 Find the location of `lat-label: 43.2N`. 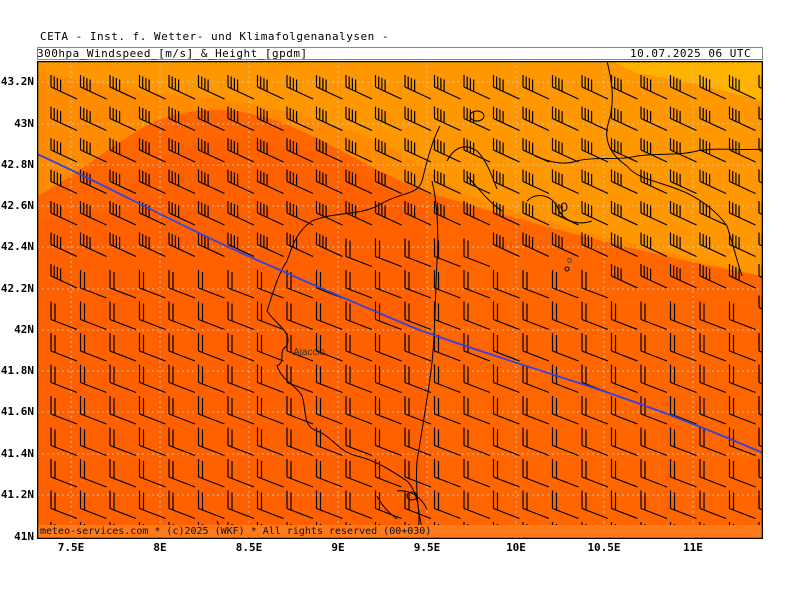

lat-label: 43.2N is located at coordinates (17, 81).